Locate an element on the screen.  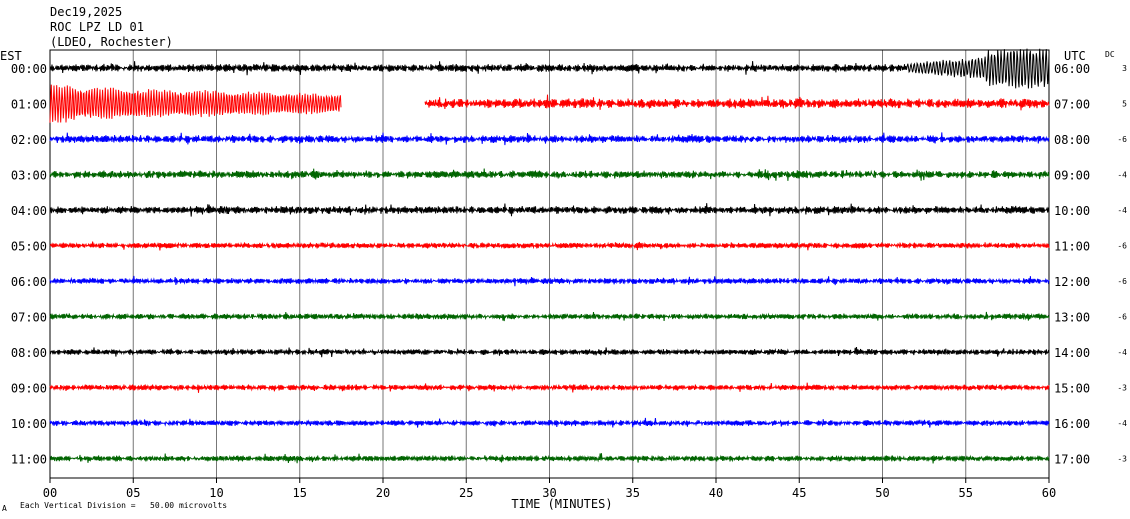
utc-label-15:00: 15:00 is located at coordinates (1072, 389).